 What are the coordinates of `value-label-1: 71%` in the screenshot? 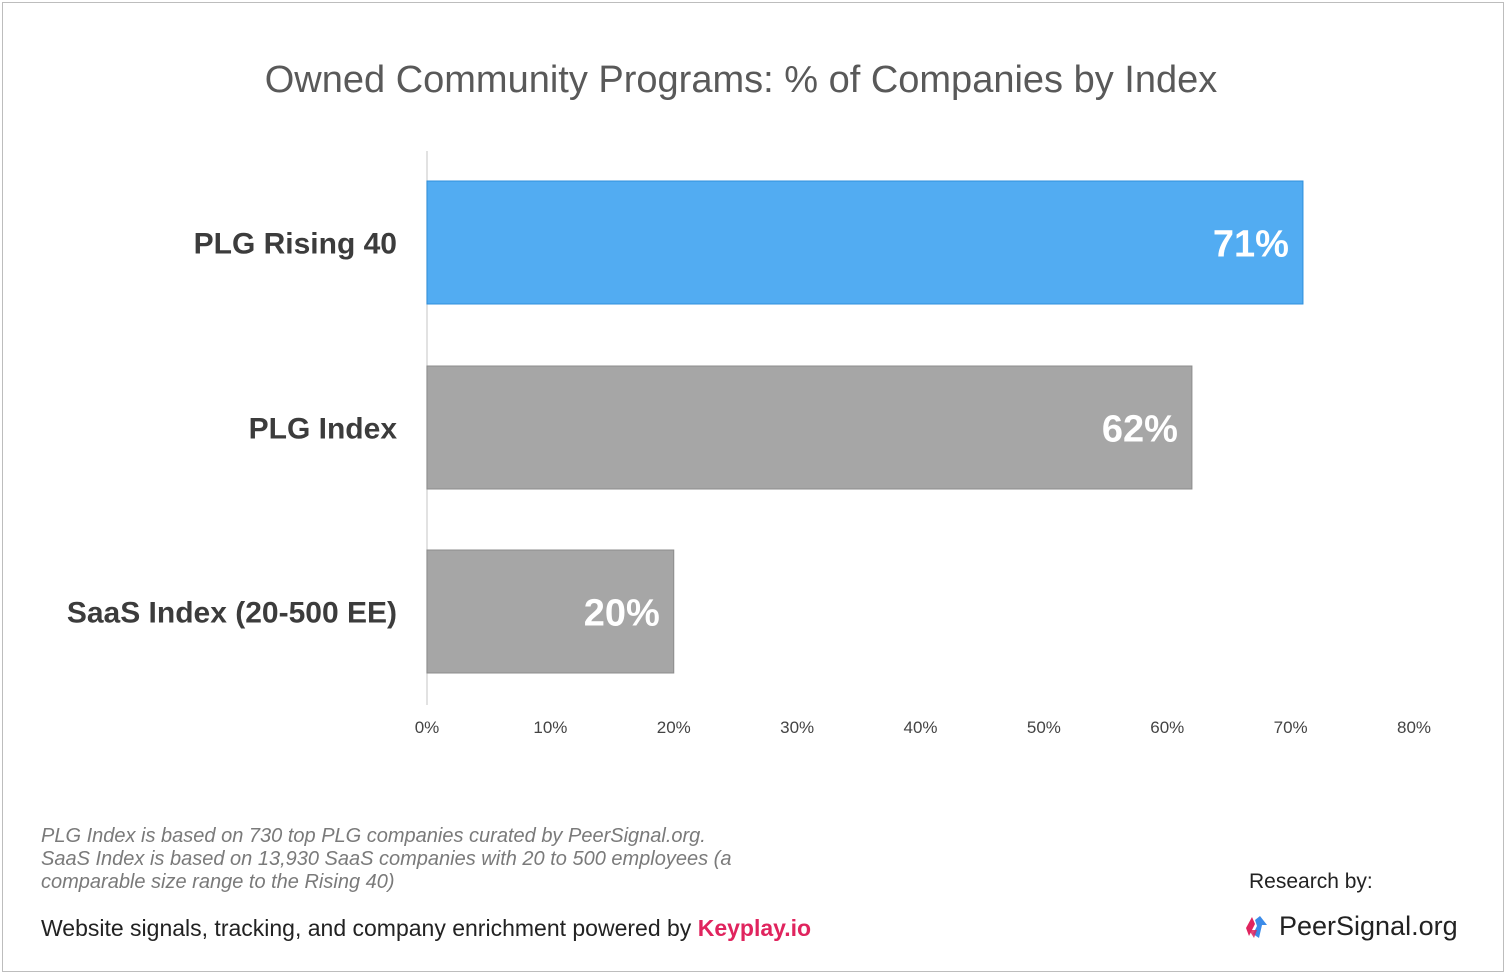 It's located at (1251, 245).